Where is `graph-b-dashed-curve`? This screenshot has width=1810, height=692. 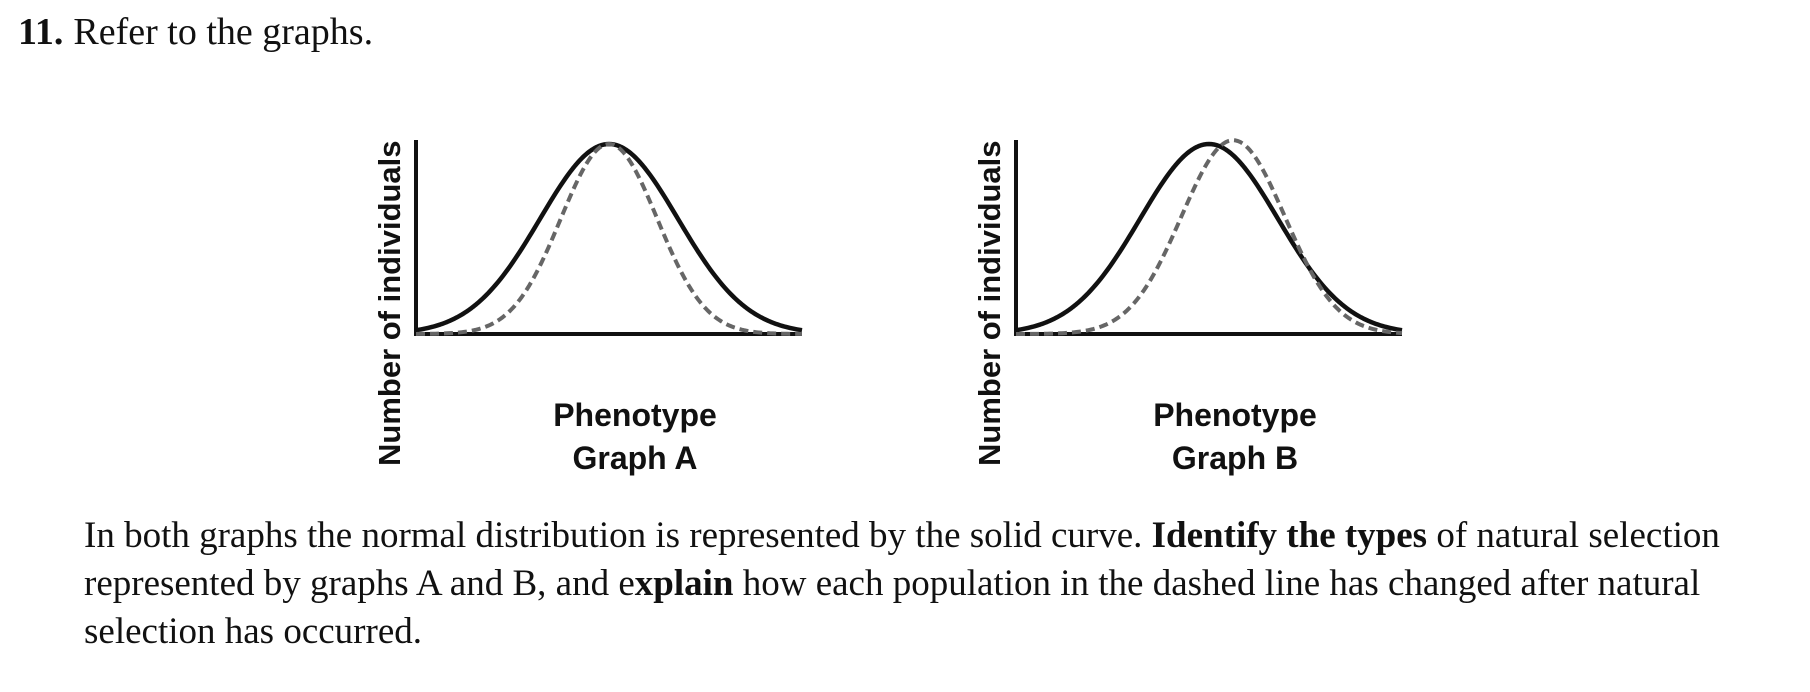 graph-b-dashed-curve is located at coordinates (1209, 237).